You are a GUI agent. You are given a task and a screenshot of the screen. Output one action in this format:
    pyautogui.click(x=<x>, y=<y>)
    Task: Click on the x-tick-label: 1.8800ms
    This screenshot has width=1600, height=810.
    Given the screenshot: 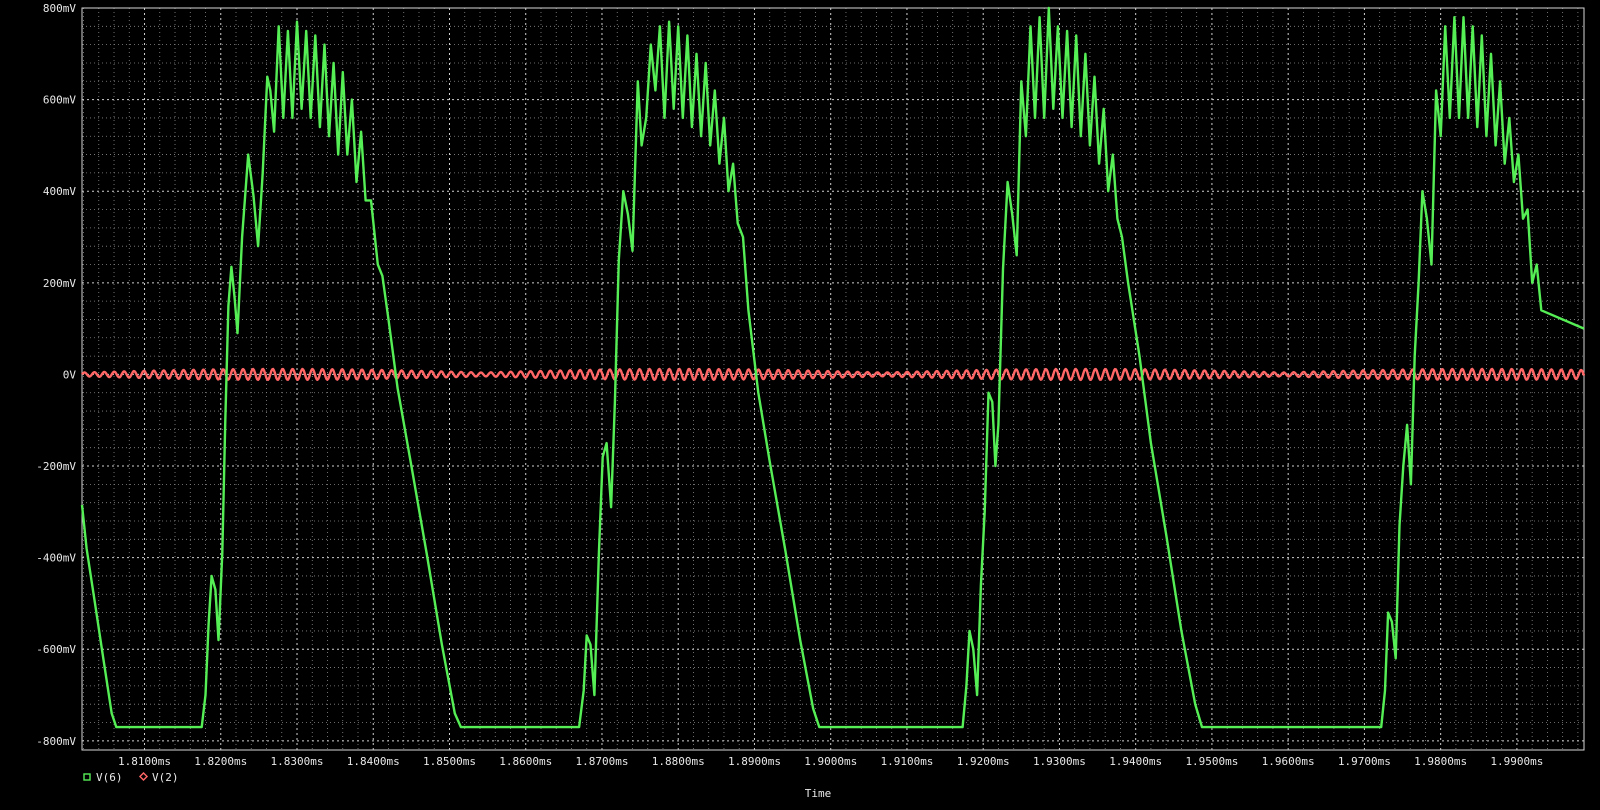 What is the action you would take?
    pyautogui.click(x=678, y=761)
    